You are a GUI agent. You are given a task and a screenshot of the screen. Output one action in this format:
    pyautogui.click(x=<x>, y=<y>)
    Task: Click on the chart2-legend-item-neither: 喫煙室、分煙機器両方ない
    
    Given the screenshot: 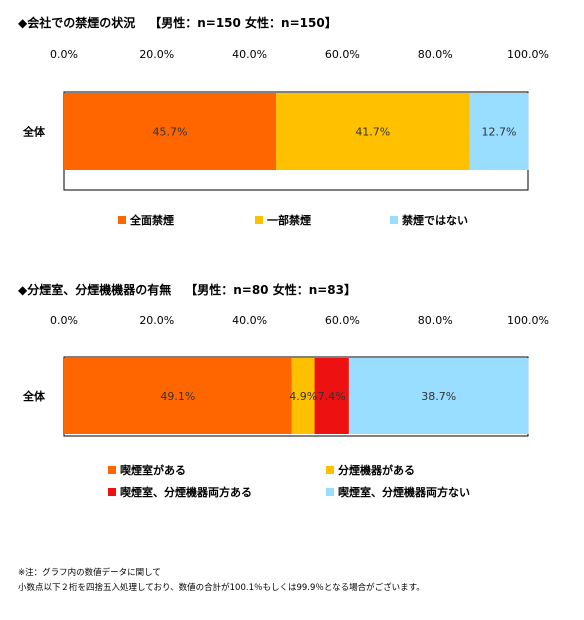 What is the action you would take?
    pyautogui.click(x=398, y=492)
    